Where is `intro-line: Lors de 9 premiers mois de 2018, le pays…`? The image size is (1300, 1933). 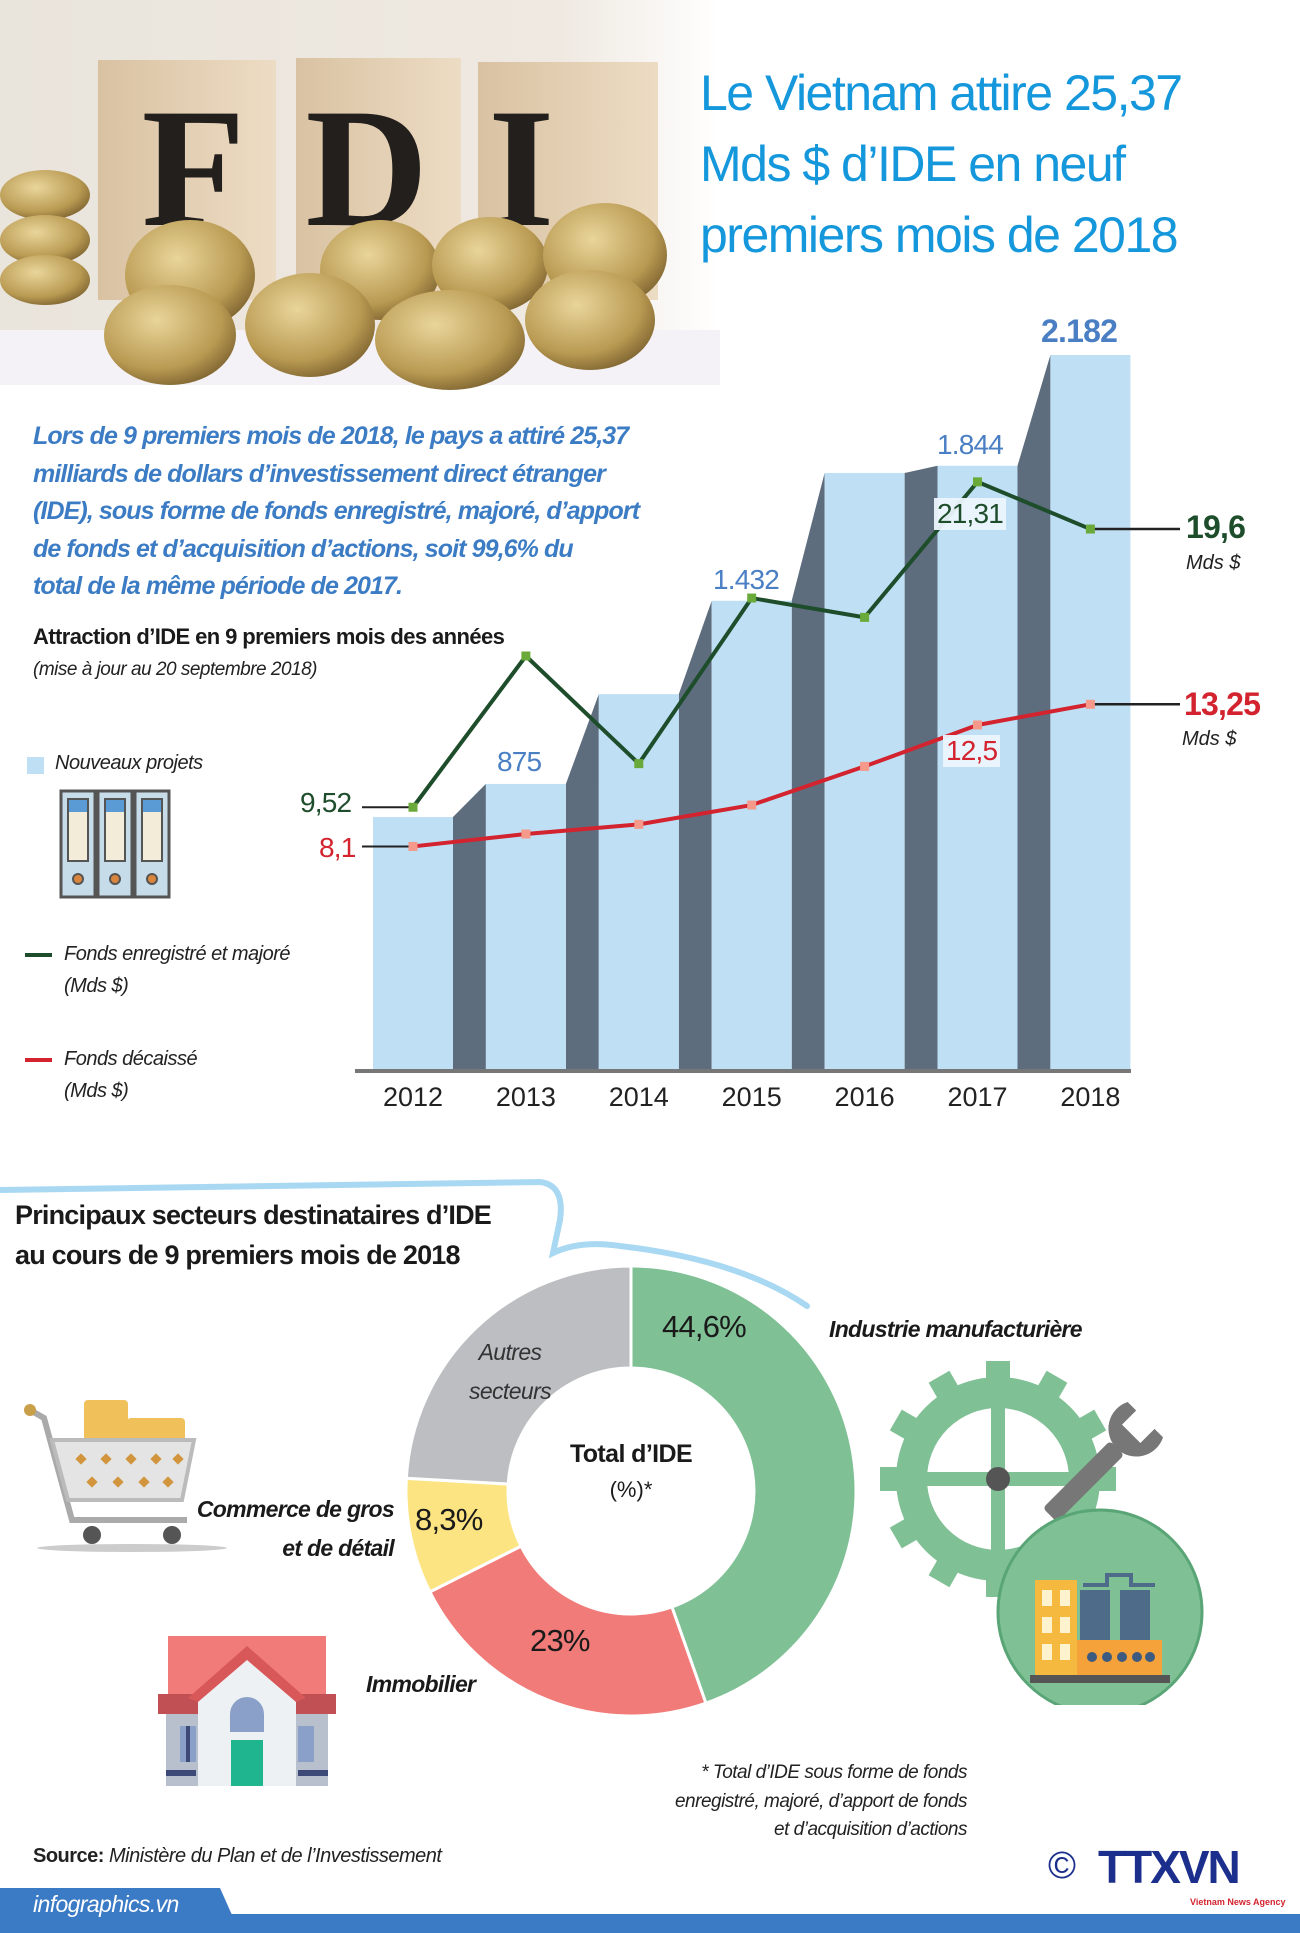
intro-line: Lors de 9 premiers mois de 2018, le pays… is located at coordinates (331, 436).